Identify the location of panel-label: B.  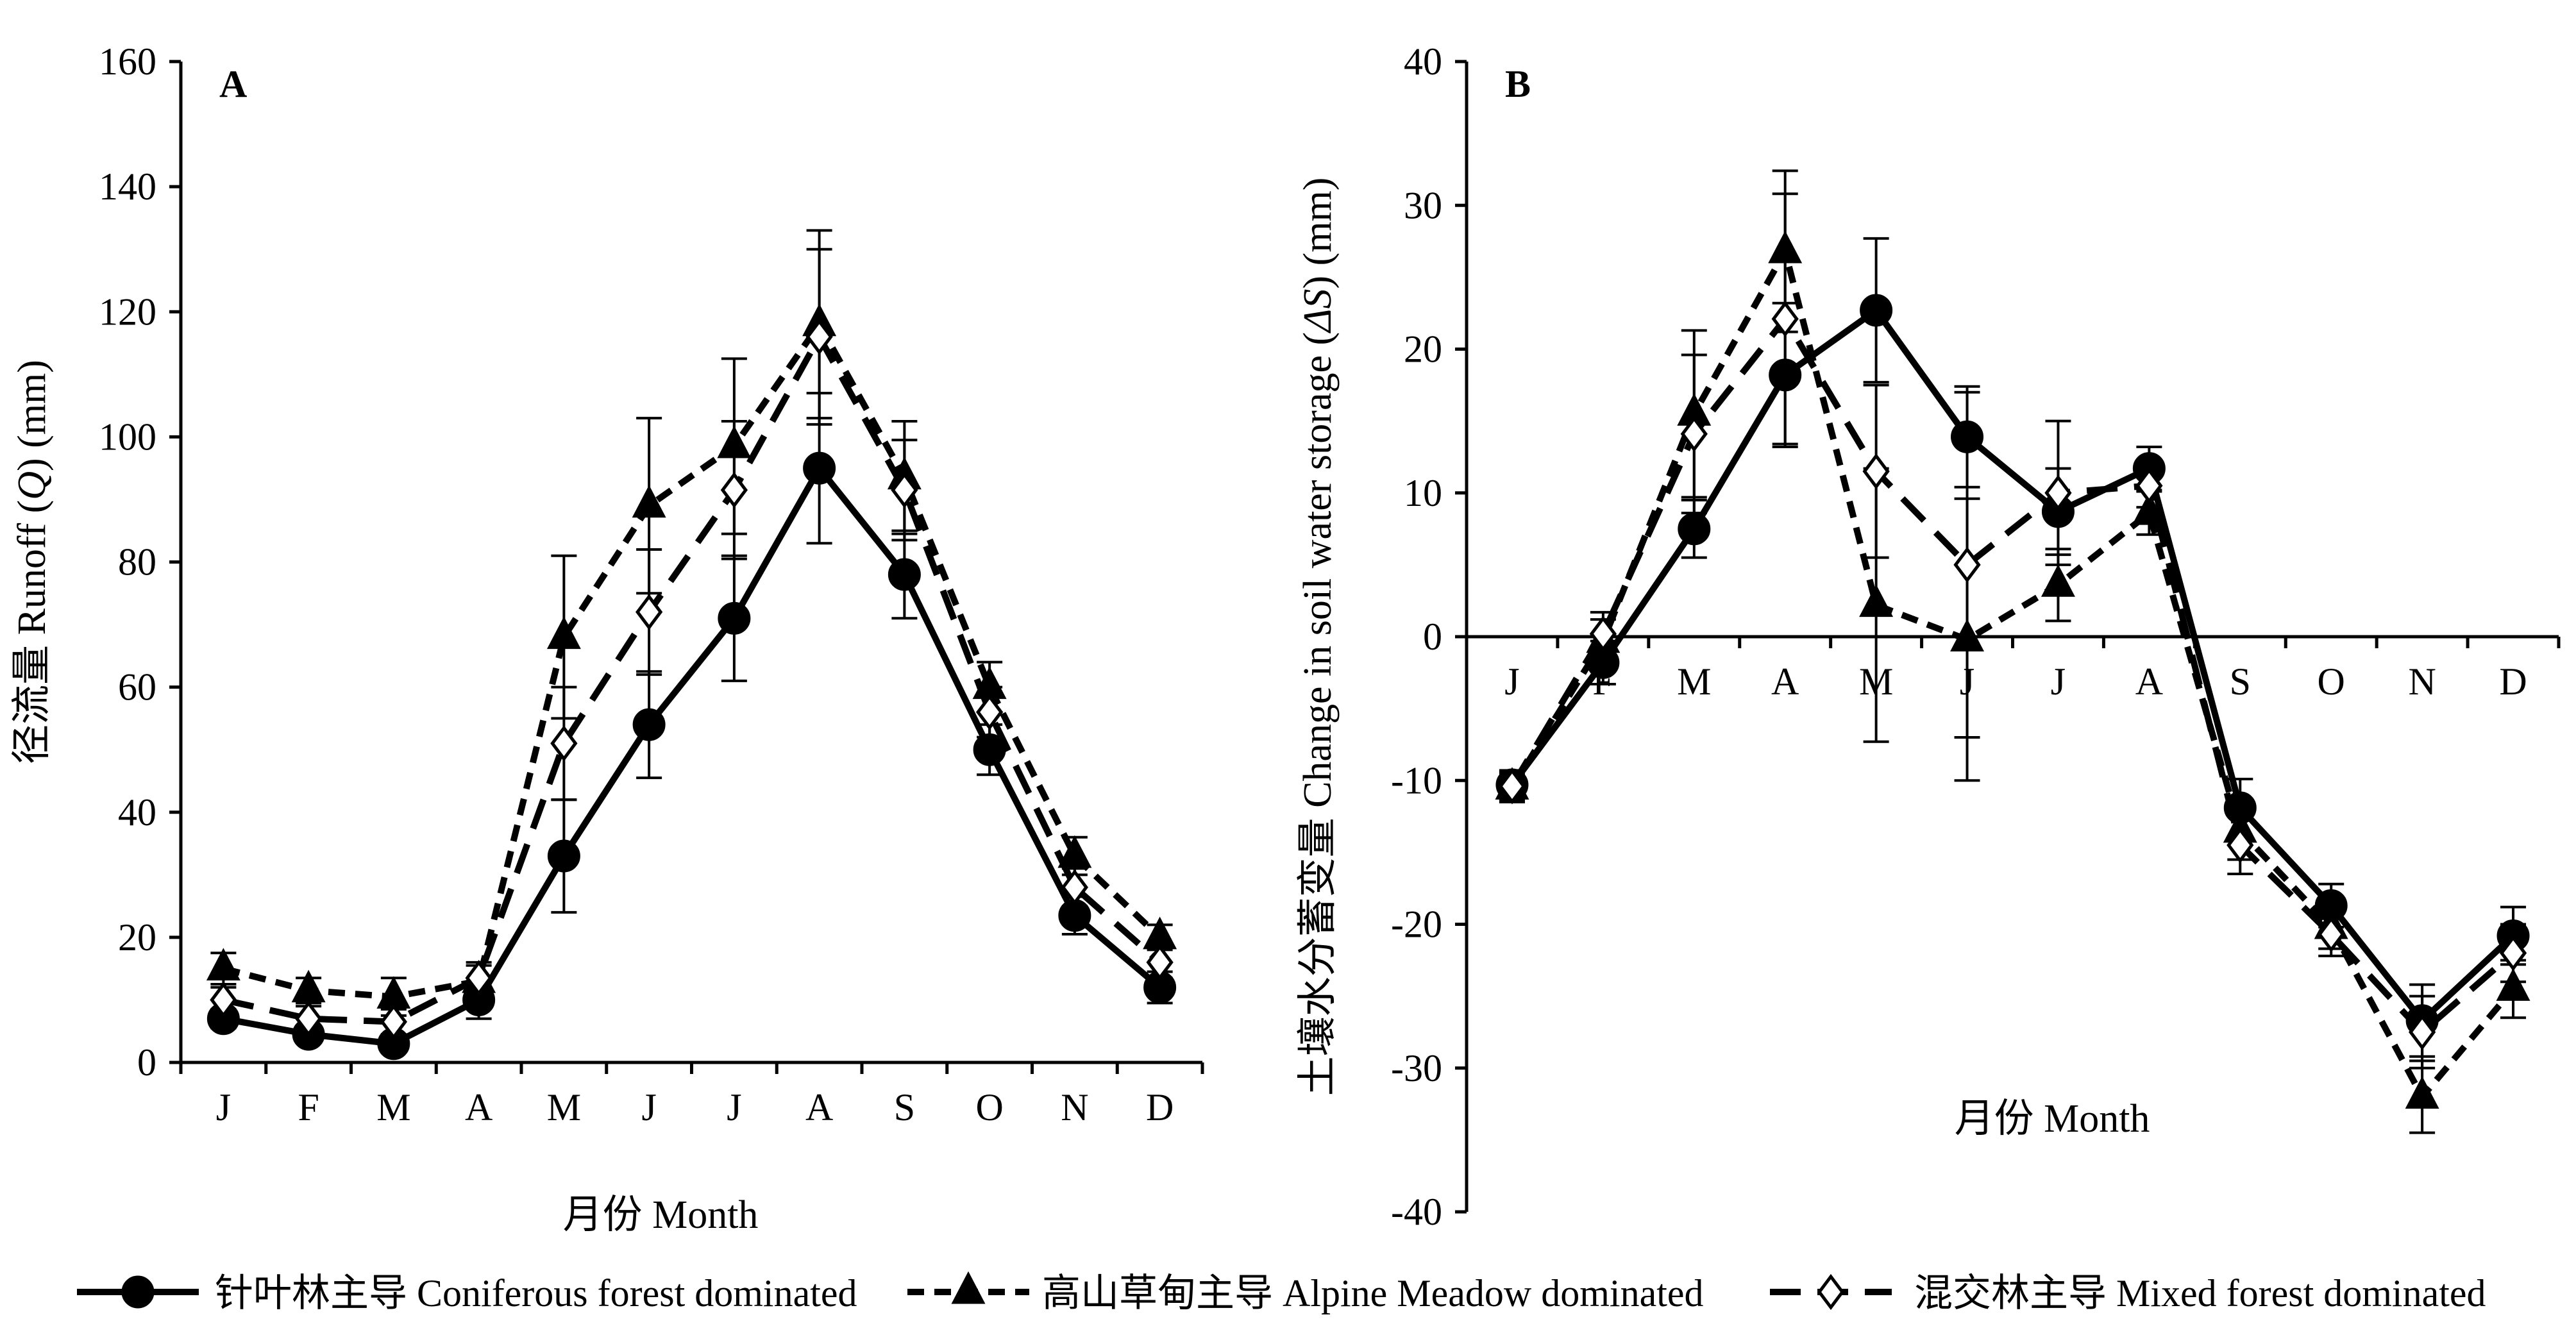
(1518, 84).